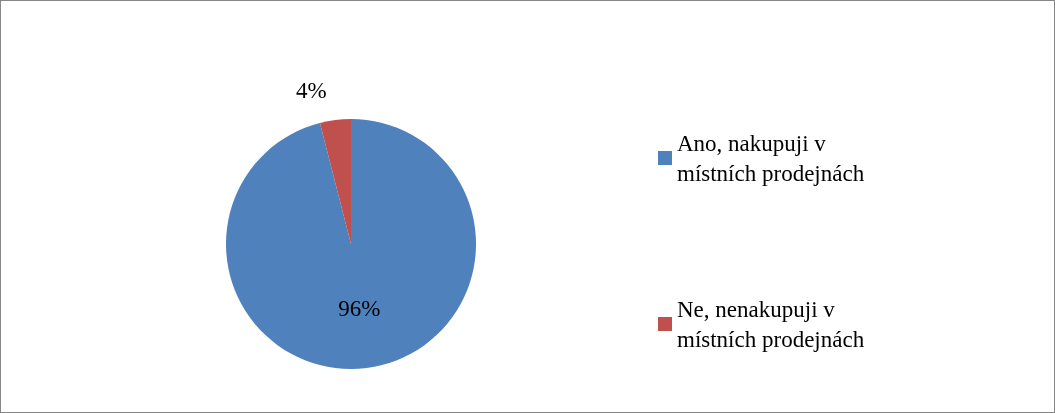  What do you see at coordinates (771, 158) in the screenshot?
I see `legend-label: Ano, nakupuji v místních prodejnách` at bounding box center [771, 158].